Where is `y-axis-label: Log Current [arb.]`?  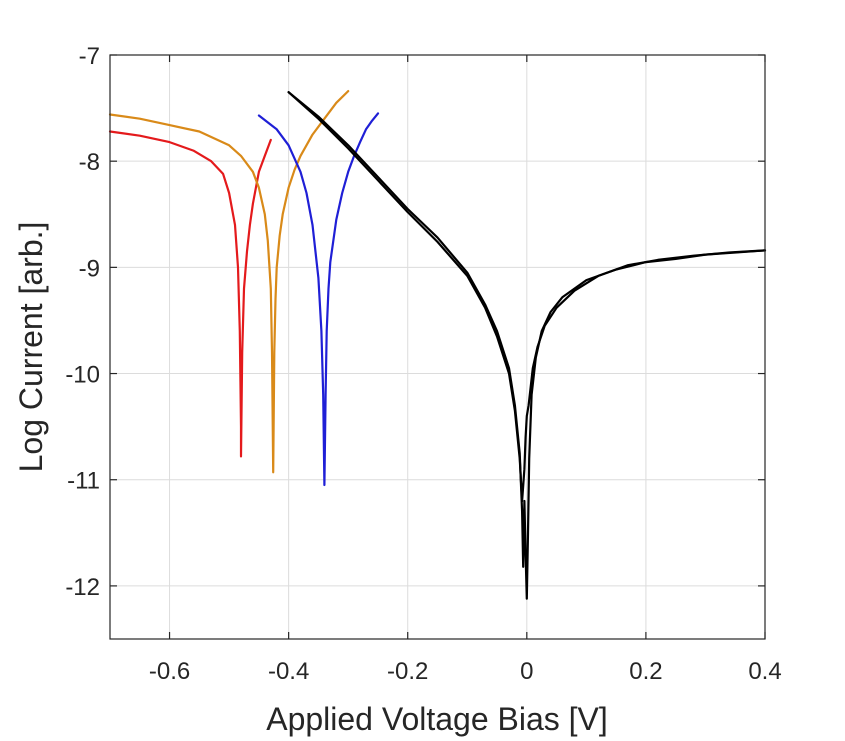 y-axis-label: Log Current [arb.] is located at coordinates (31, 347).